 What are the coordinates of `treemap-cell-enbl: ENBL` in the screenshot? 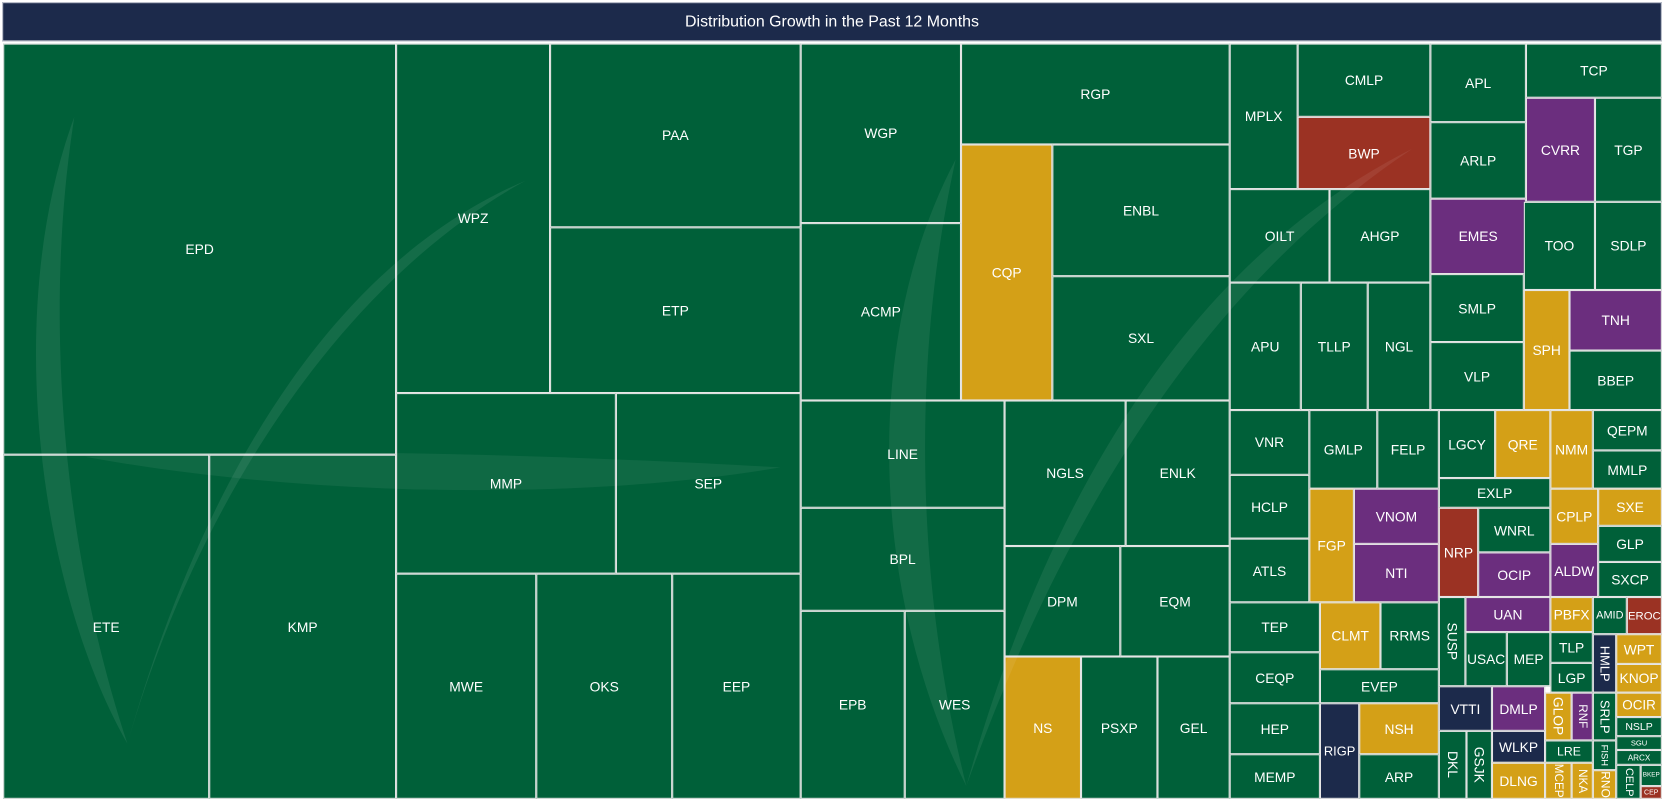 It's located at (1141, 210).